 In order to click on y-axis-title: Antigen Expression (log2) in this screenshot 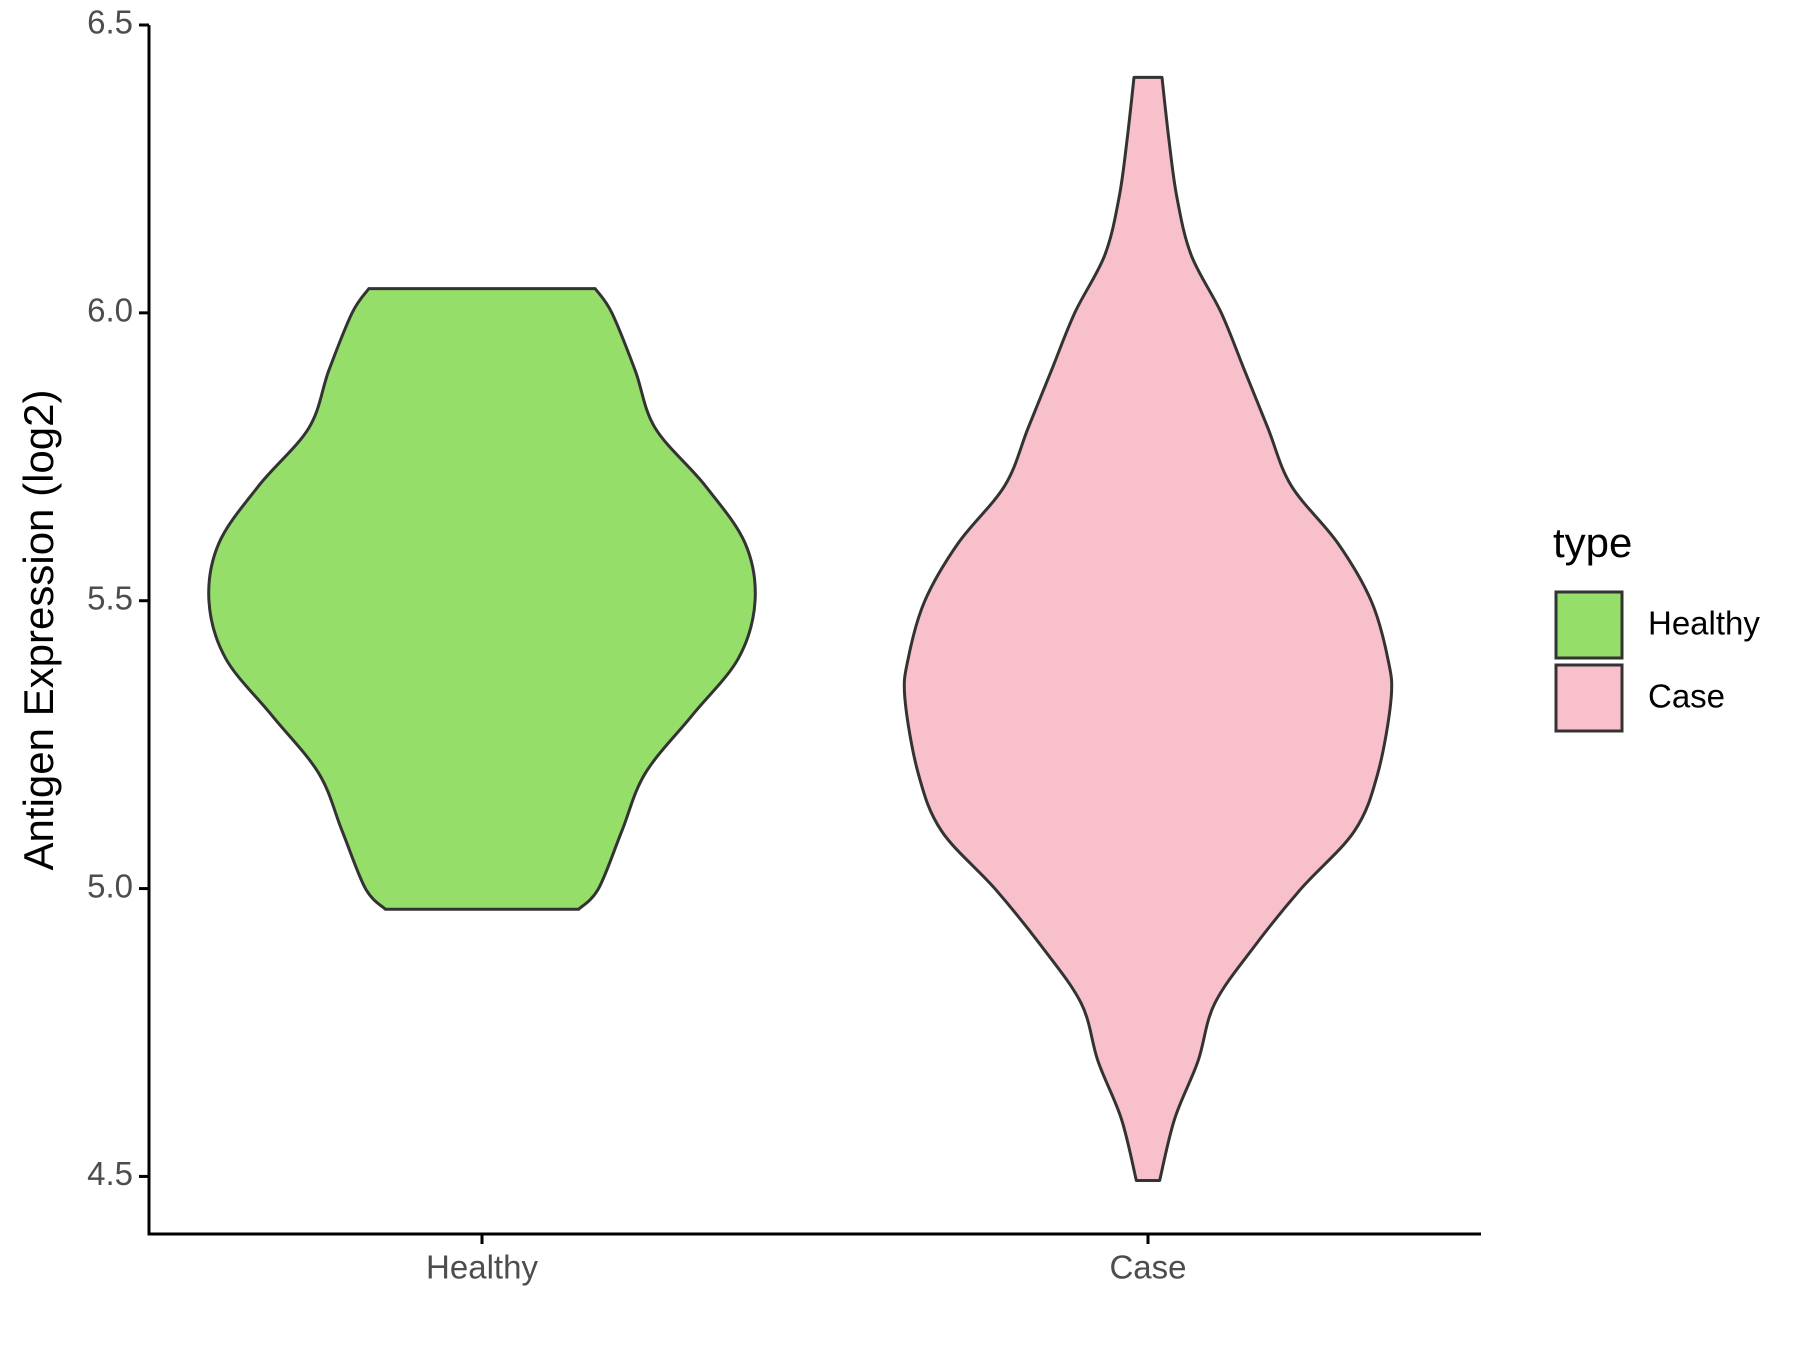, I will do `click(38, 630)`.